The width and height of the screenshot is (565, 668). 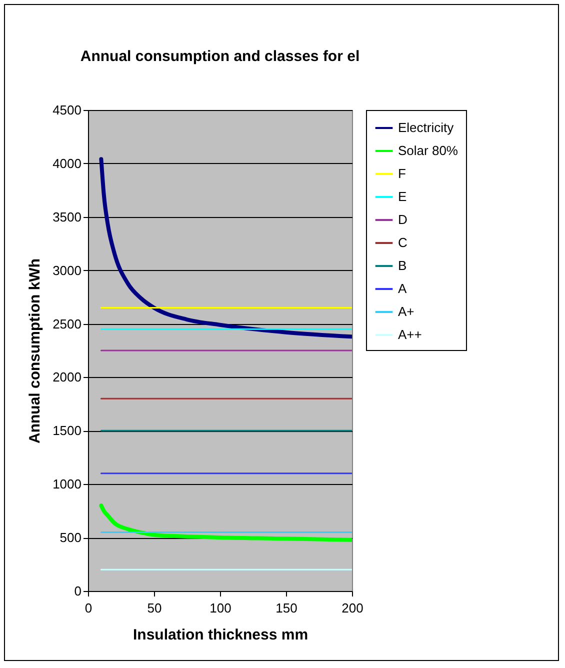 I want to click on x-tick-label: 100, so click(x=221, y=608).